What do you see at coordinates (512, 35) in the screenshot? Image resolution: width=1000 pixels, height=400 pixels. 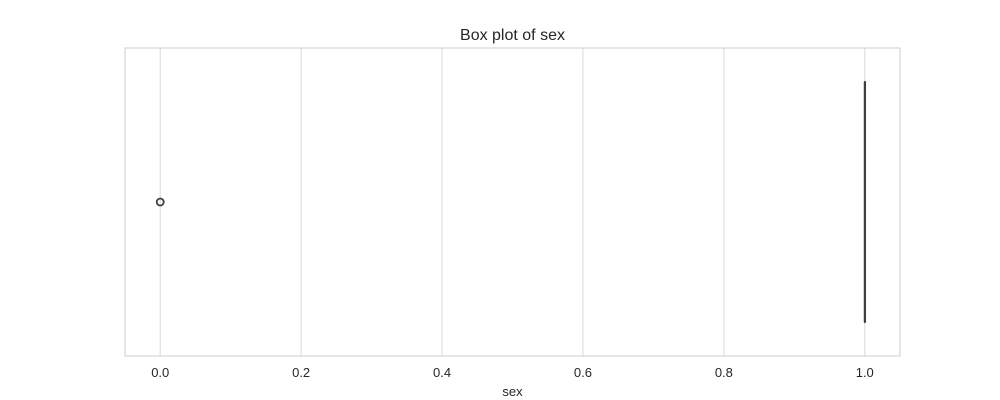 I see `chart-title: Box plot of sex` at bounding box center [512, 35].